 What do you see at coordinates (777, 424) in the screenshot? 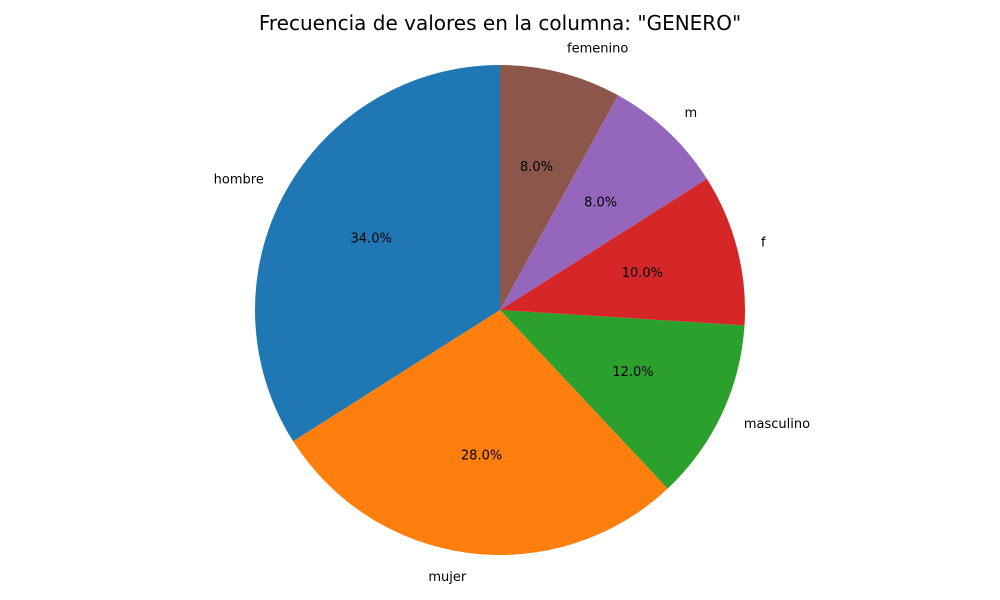
I see `category-label-masculino: masculino` at bounding box center [777, 424].